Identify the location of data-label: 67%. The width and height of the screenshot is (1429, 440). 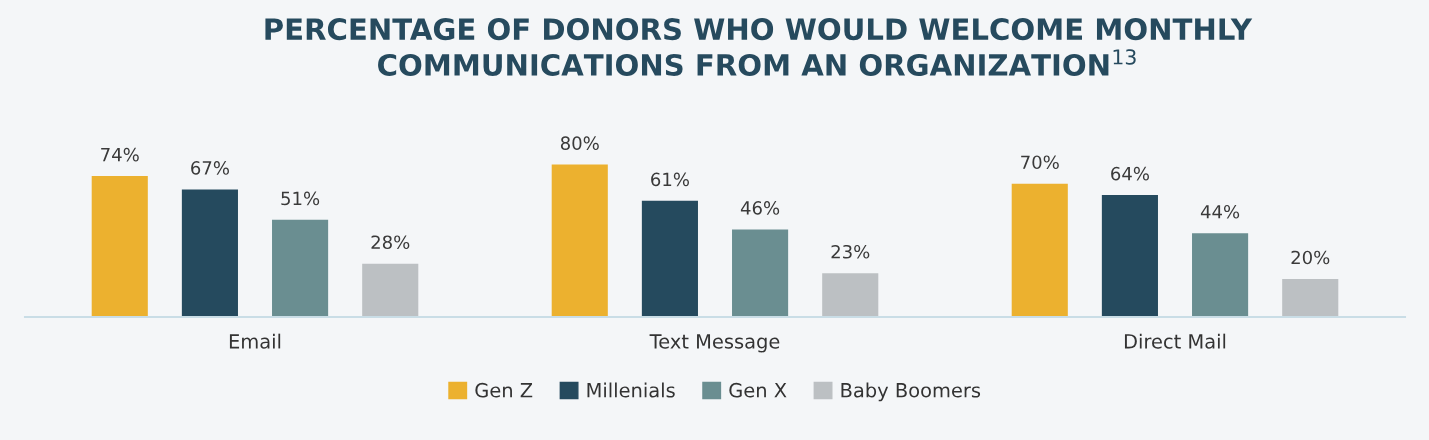
(210, 168).